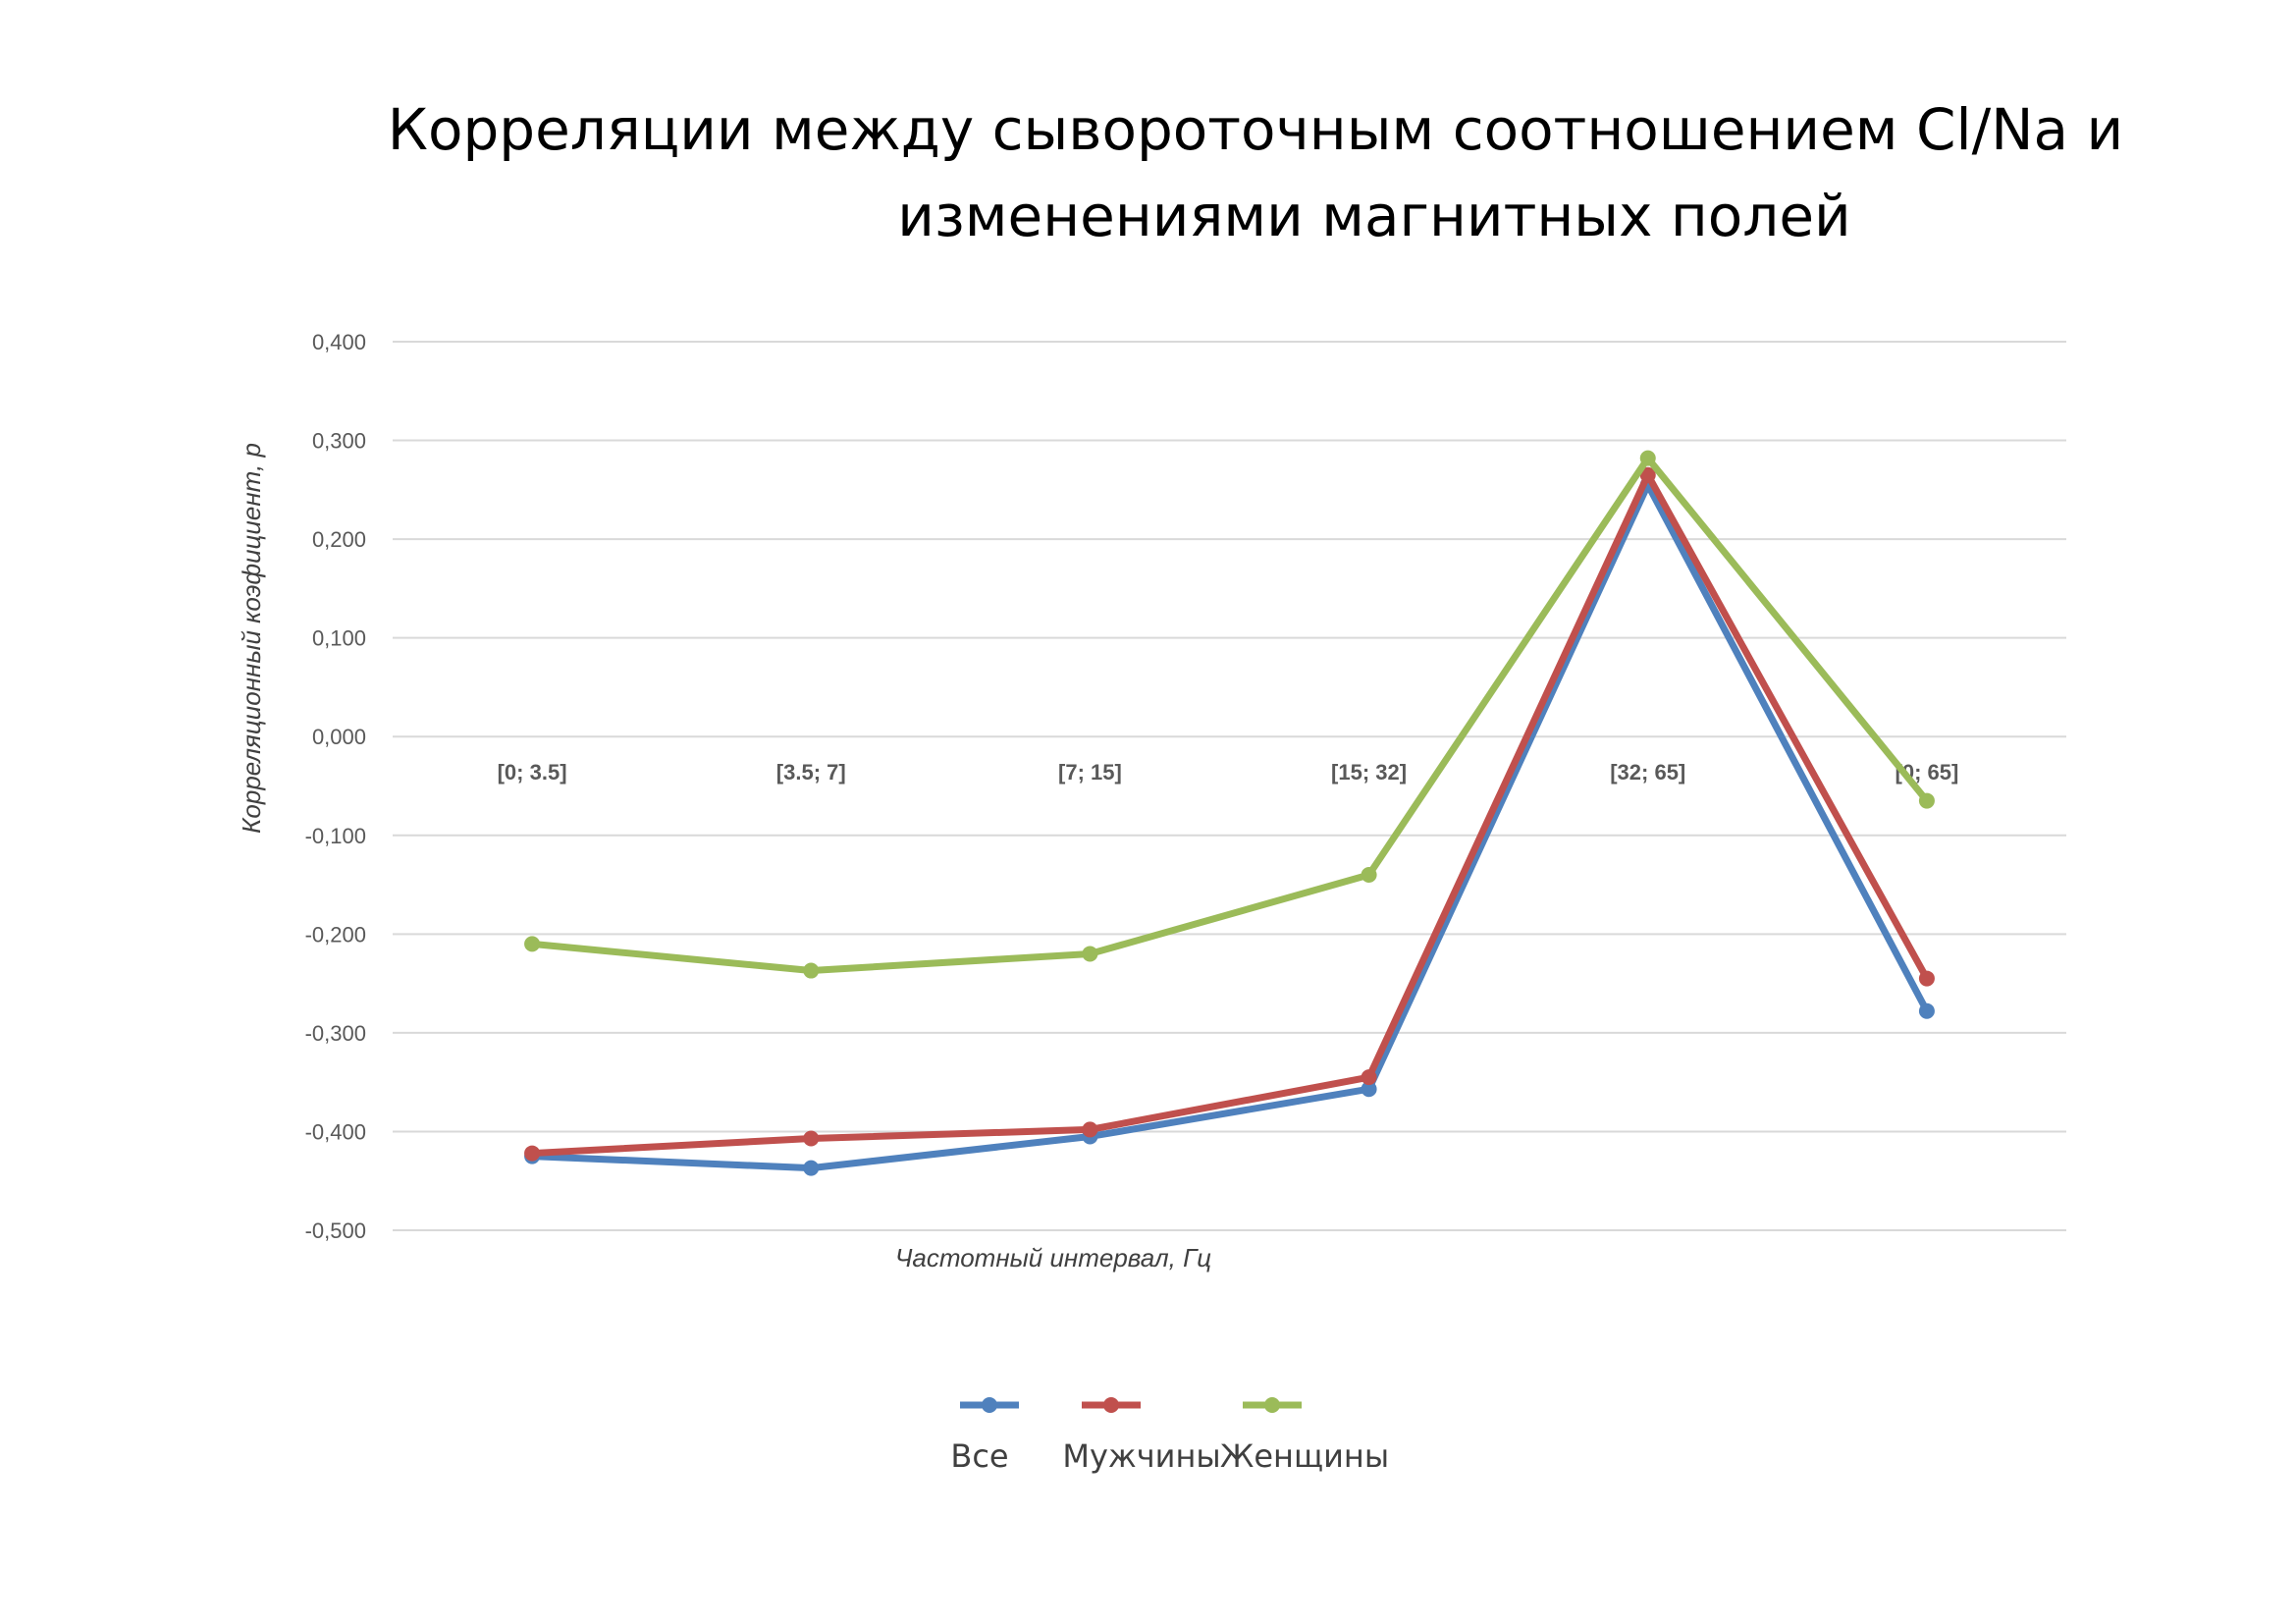 Image resolution: width=2296 pixels, height=1624 pixels. Describe the element at coordinates (335, 1230) in the screenshot. I see `y-tick-label: -0,500` at that location.